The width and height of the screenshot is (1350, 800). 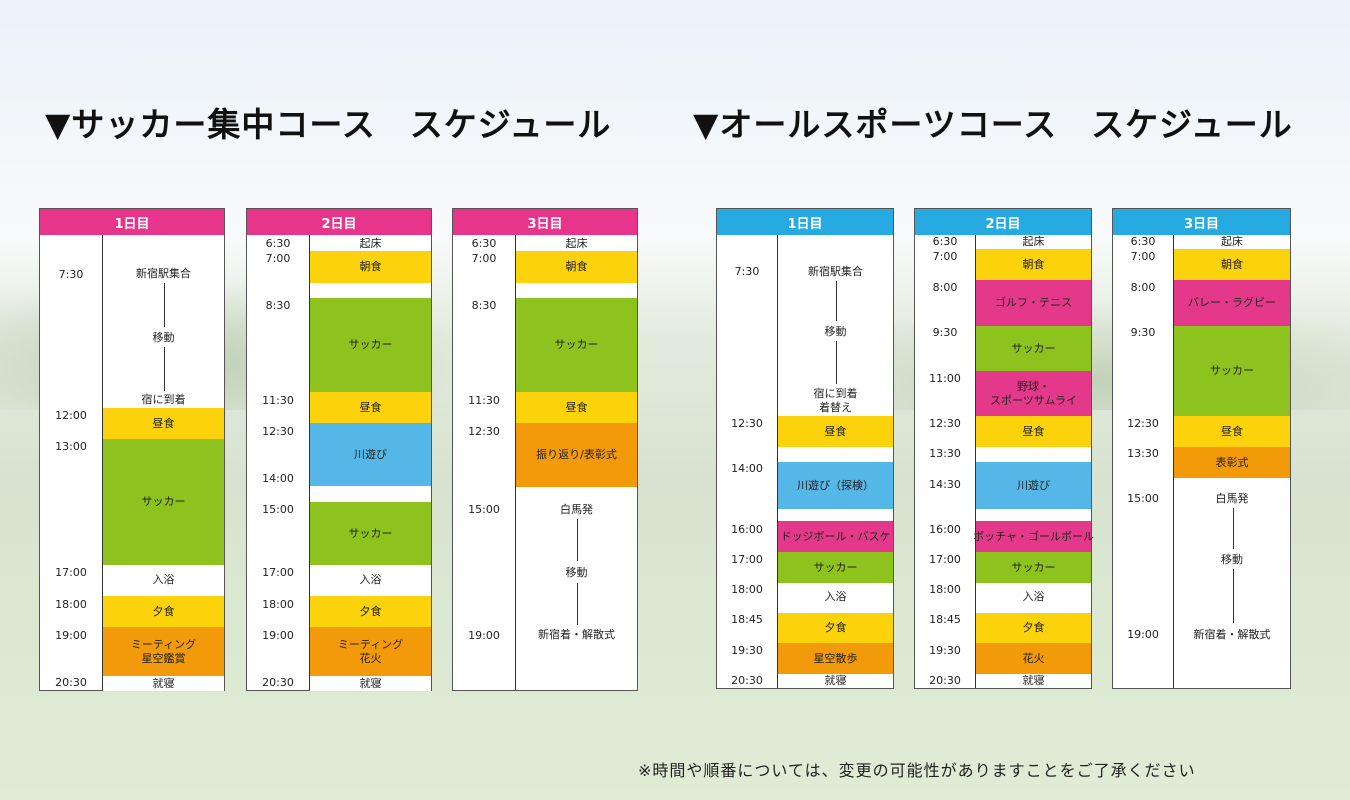 What do you see at coordinates (1232, 302) in the screenshot?
I see `activity-label: バレー・ラグビー` at bounding box center [1232, 302].